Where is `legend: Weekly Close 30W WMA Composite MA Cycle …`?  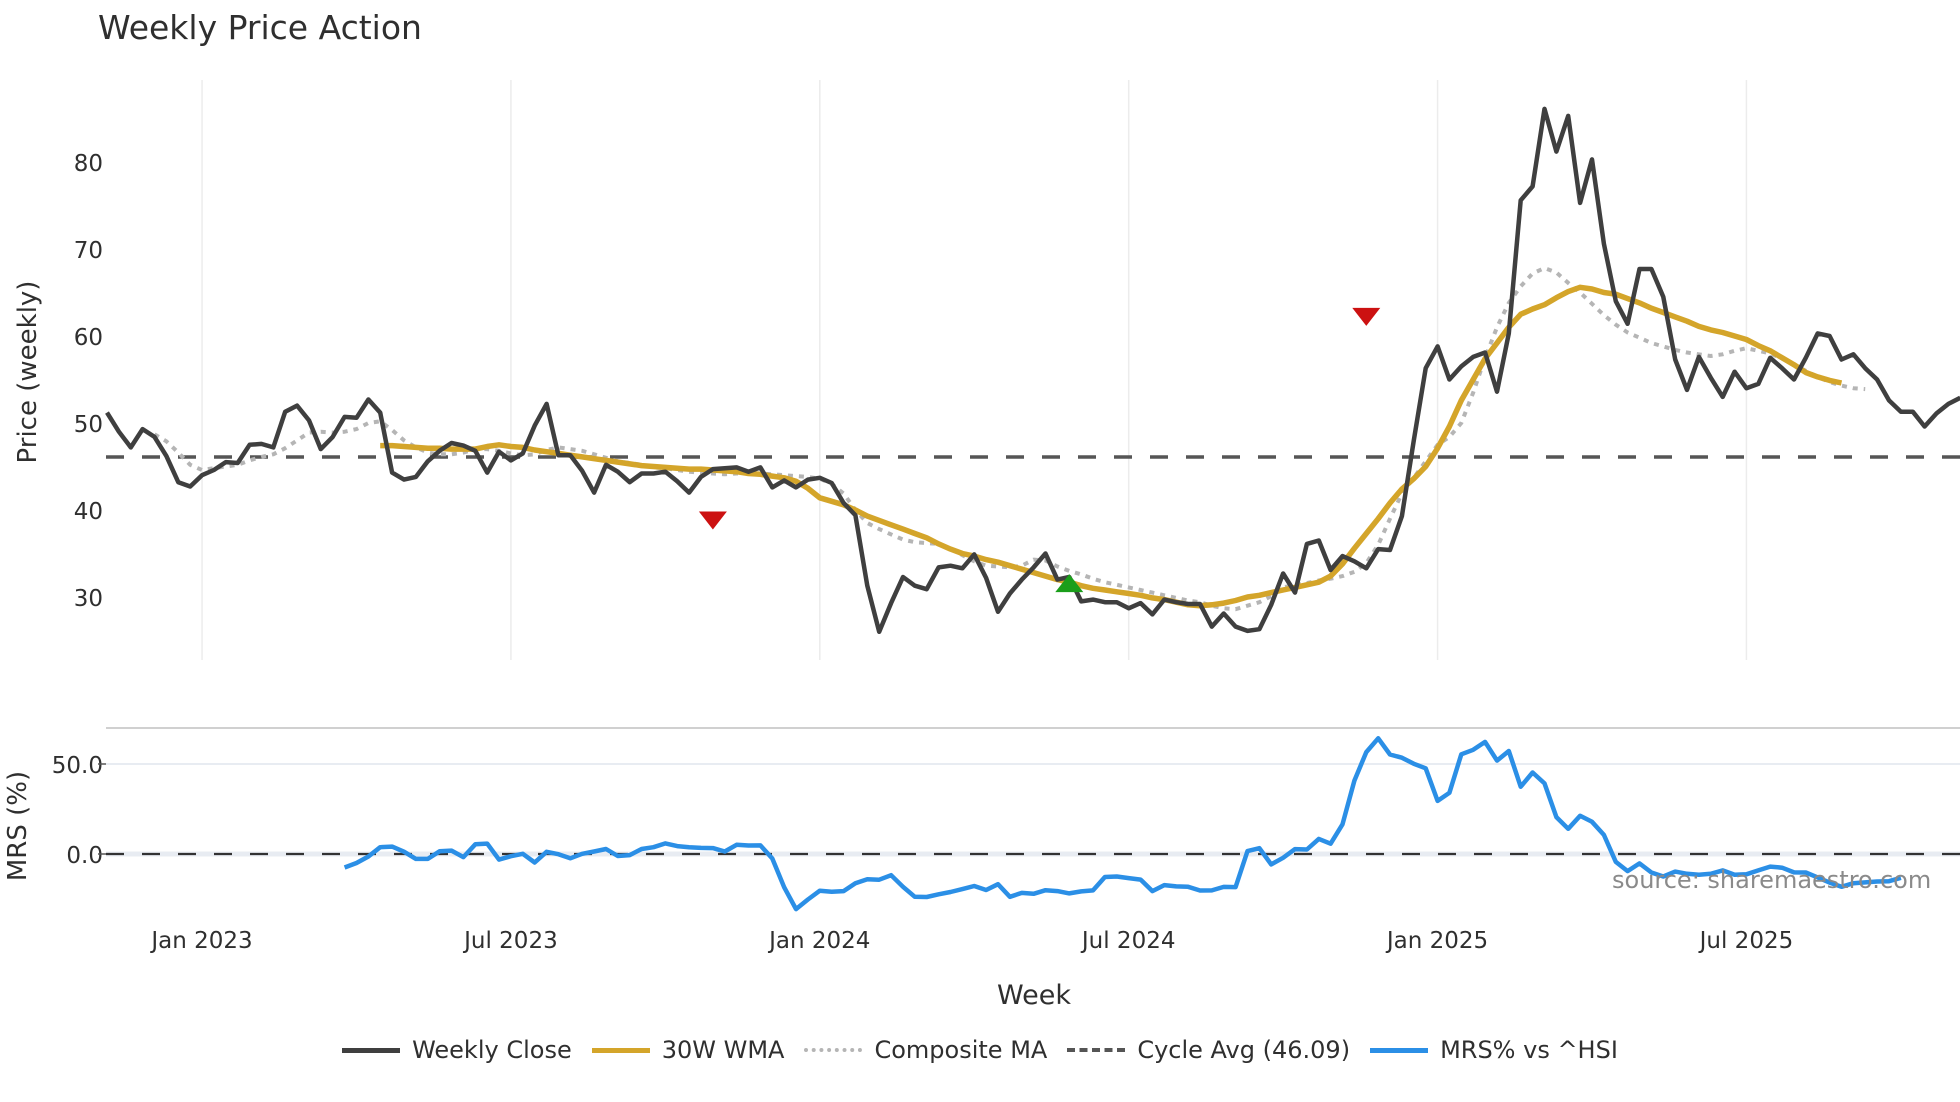
legend: Weekly Close 30W WMA Composite MA Cycle … is located at coordinates (980, 1050).